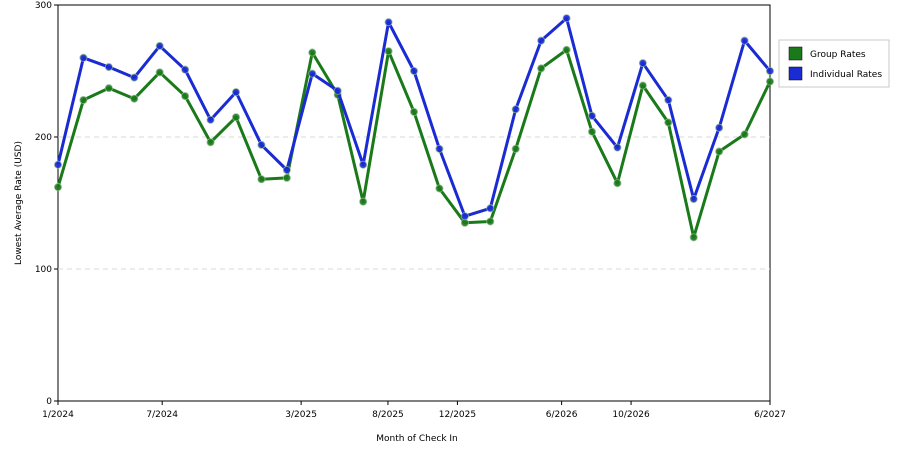 The image size is (900, 450). What do you see at coordinates (631, 415) in the screenshot?
I see `x-tick-label: 10/2026` at bounding box center [631, 415].